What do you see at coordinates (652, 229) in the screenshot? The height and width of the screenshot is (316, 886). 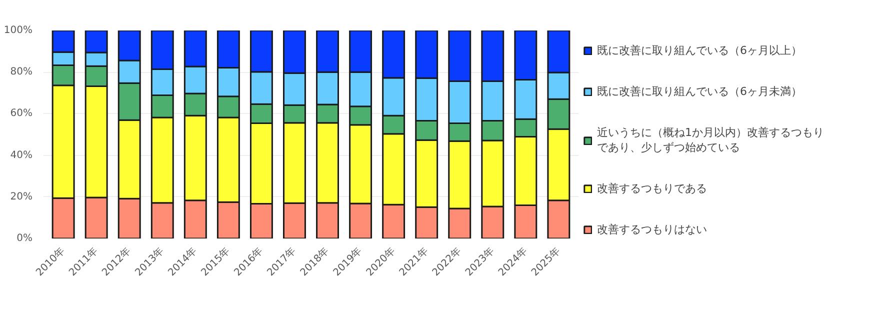 I see `legend-label: 改善するつもりはない` at bounding box center [652, 229].